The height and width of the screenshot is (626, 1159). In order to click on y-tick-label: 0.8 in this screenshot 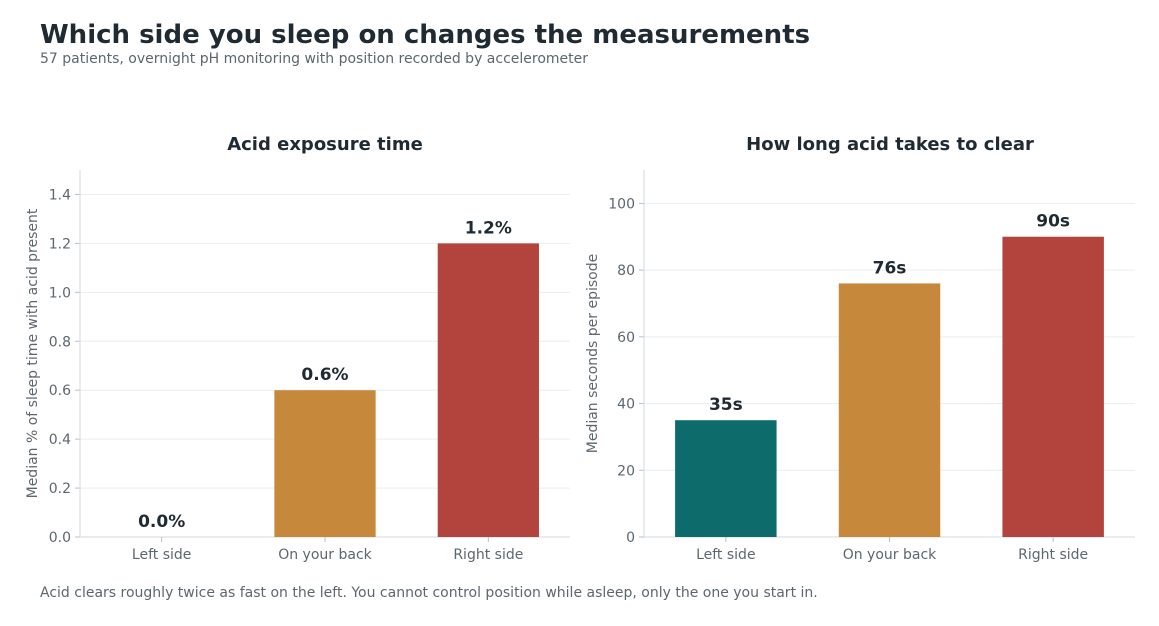, I will do `click(60, 342)`.